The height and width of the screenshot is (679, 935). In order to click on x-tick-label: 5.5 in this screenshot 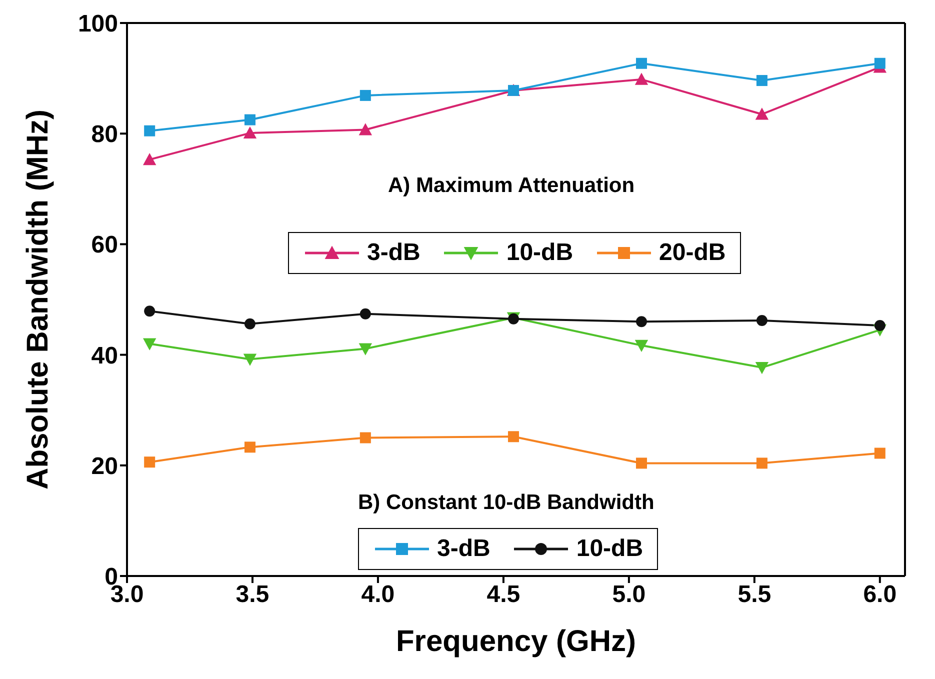, I will do `click(755, 594)`.